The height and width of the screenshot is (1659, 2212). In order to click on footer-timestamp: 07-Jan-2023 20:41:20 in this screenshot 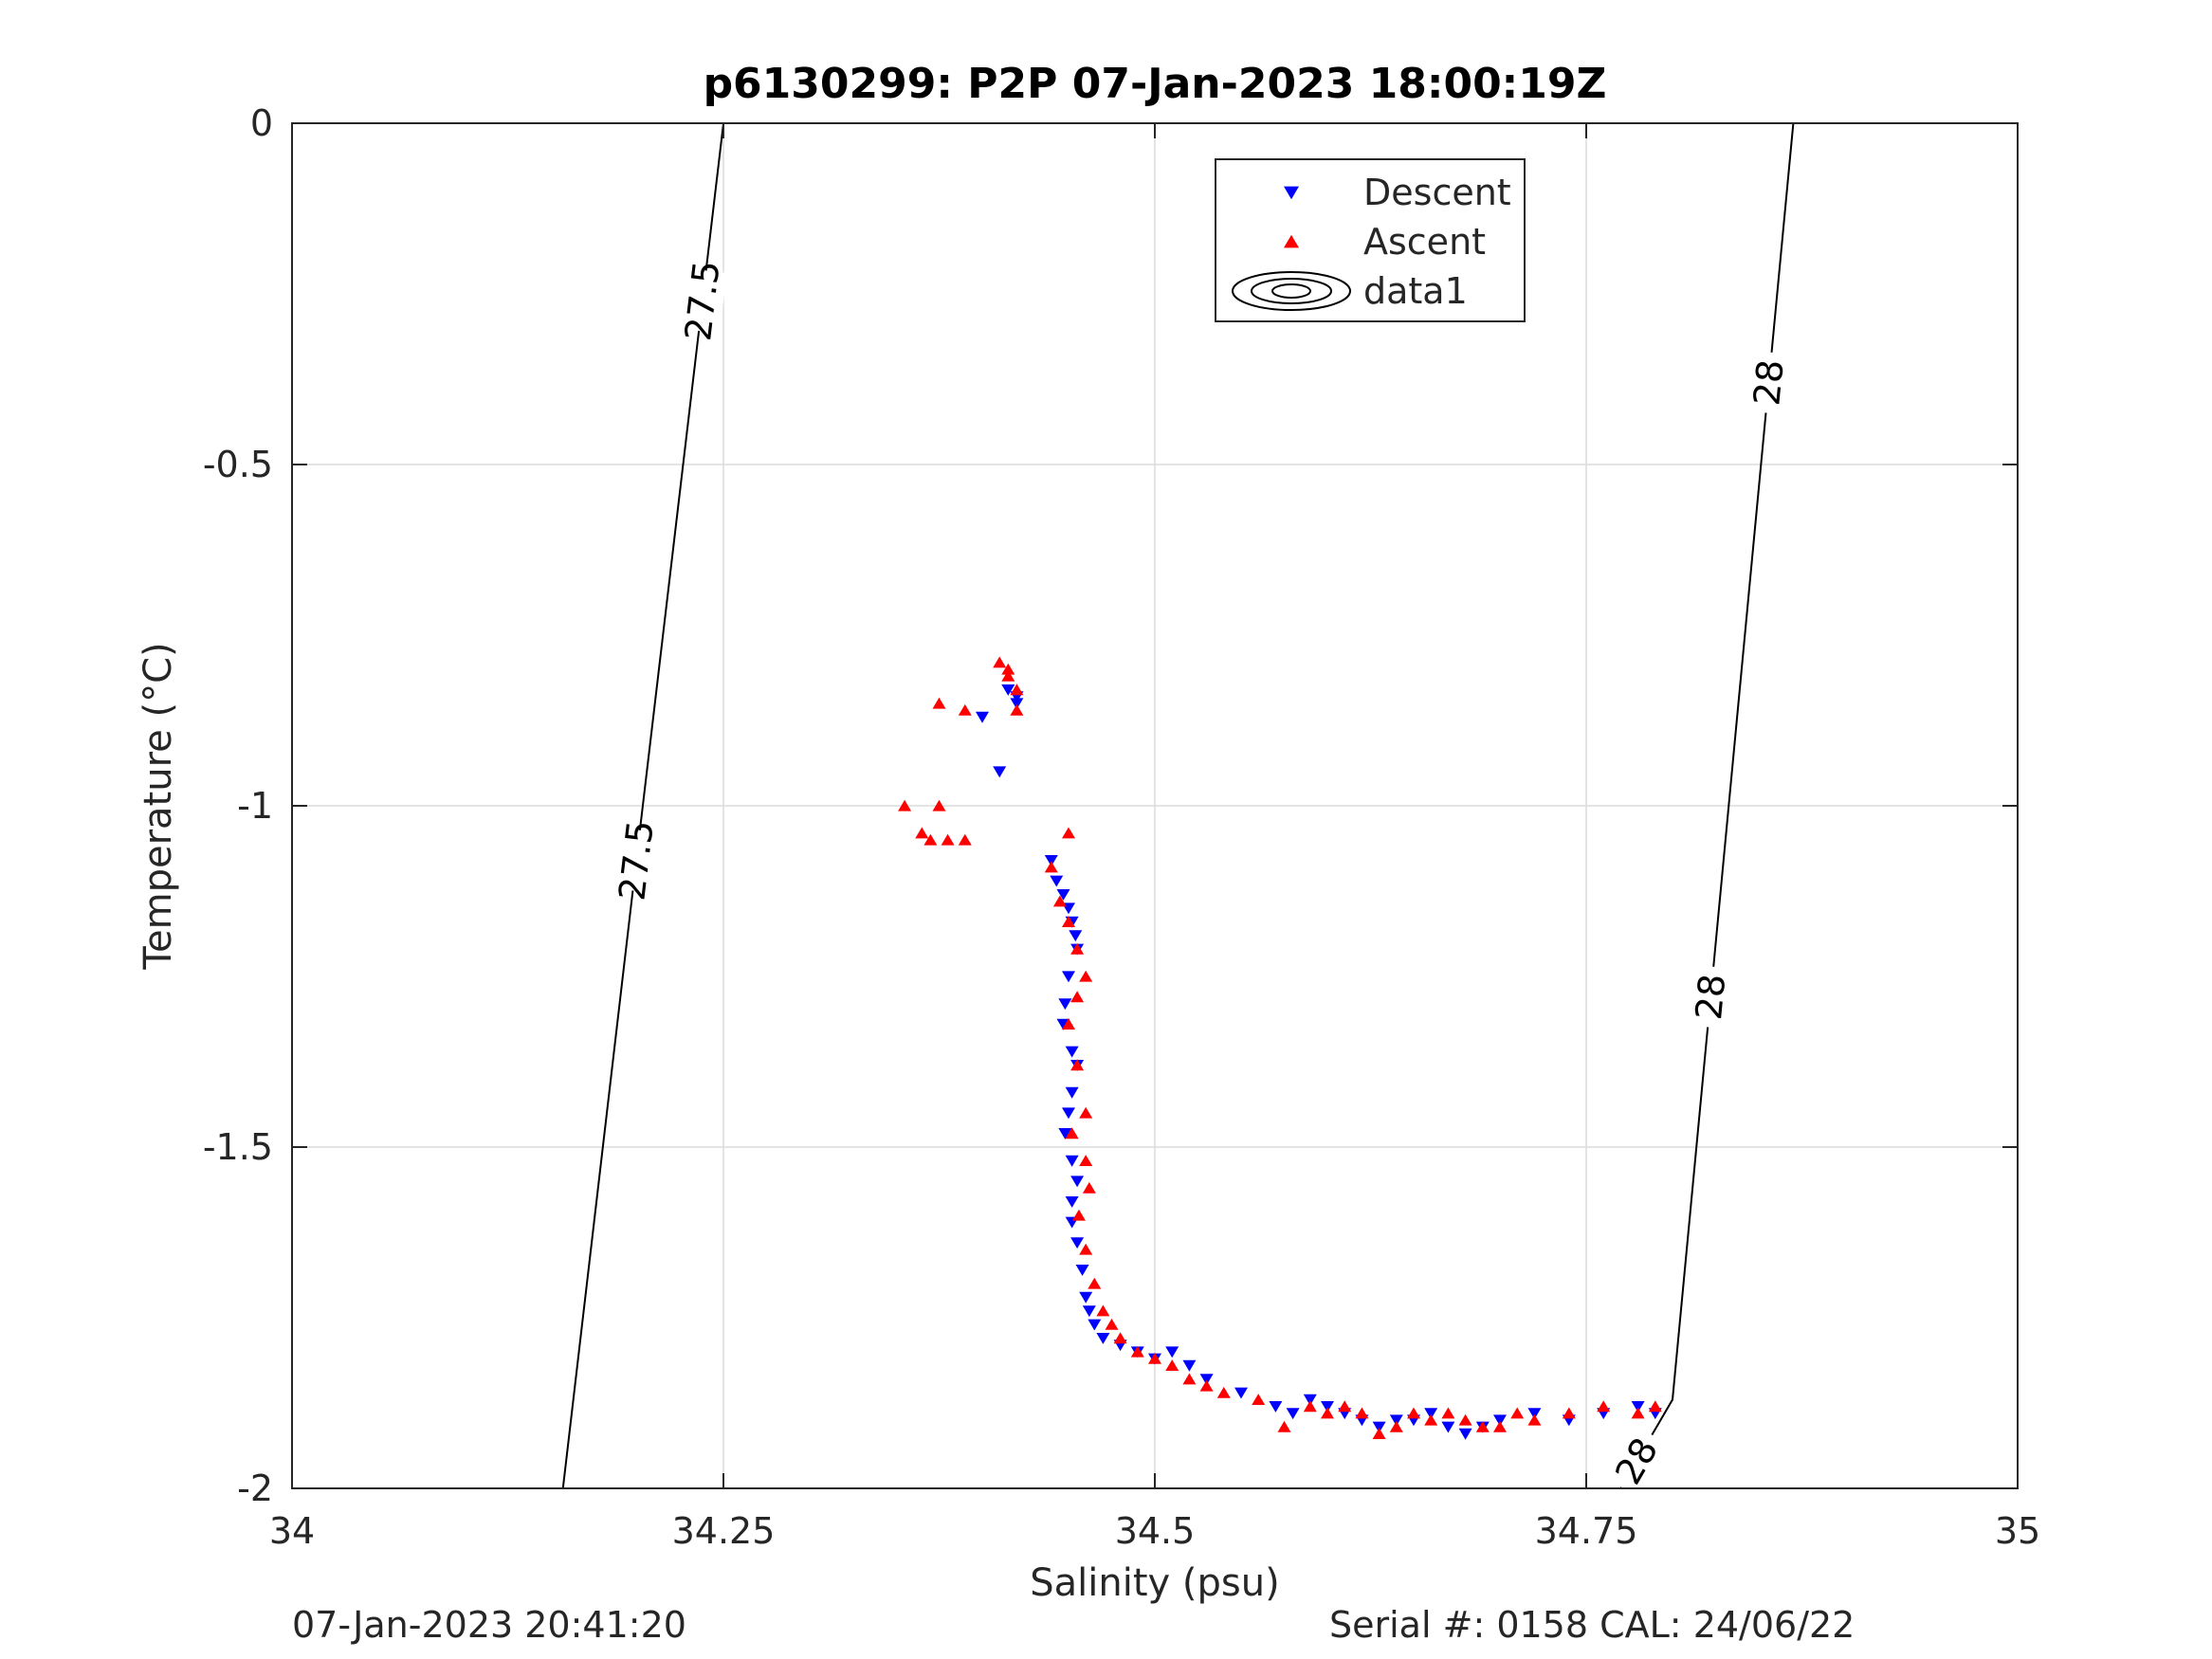, I will do `click(489, 1625)`.